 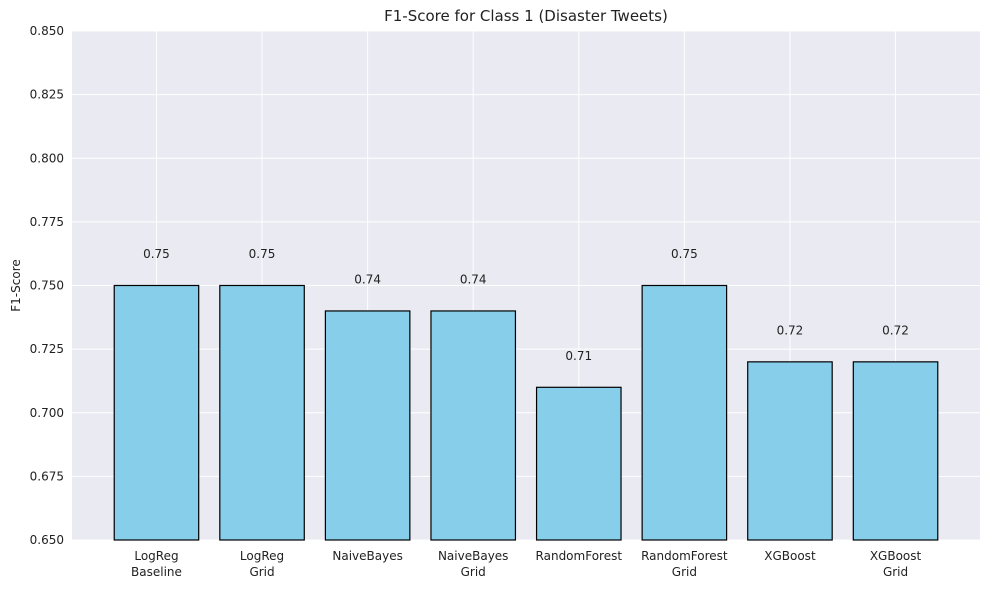 I want to click on x-tick-label: LogReg Baseline, so click(x=156, y=564).